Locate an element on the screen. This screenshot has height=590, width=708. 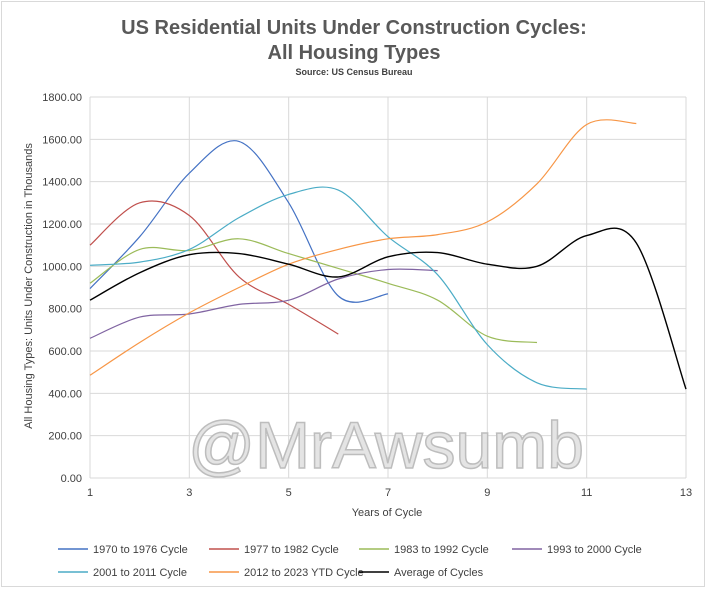
legend-label: 2012 to 2023 YTD Cycle is located at coordinates (304, 573).